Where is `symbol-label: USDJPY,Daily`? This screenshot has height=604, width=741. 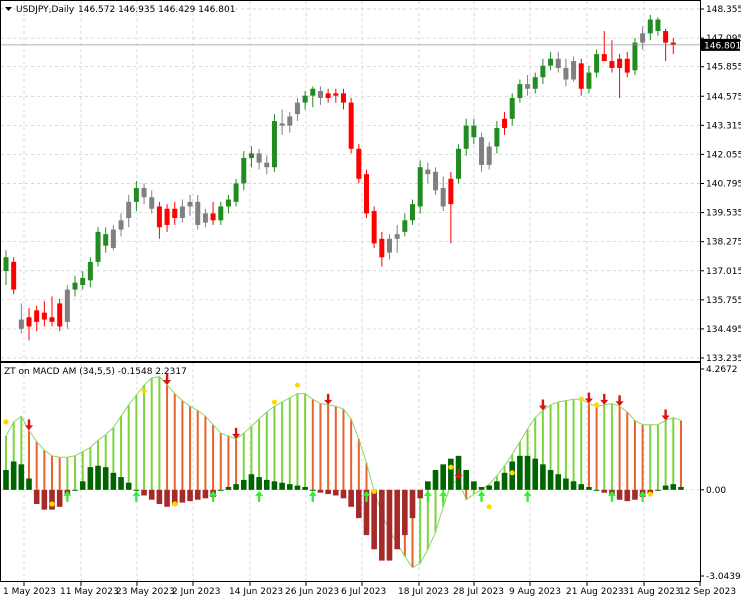
symbol-label: USDJPY,Daily is located at coordinates (45, 10).